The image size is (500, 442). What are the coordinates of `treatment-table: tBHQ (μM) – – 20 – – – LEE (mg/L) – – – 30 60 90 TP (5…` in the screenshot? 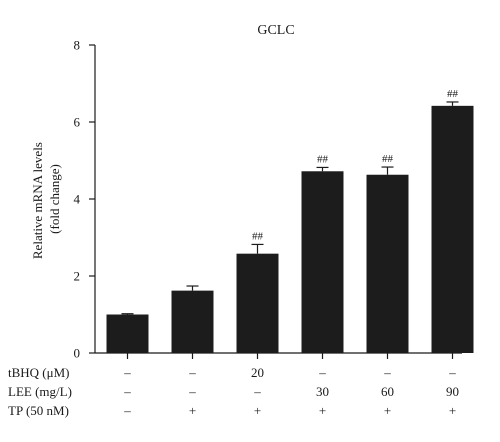 It's located at (233, 391).